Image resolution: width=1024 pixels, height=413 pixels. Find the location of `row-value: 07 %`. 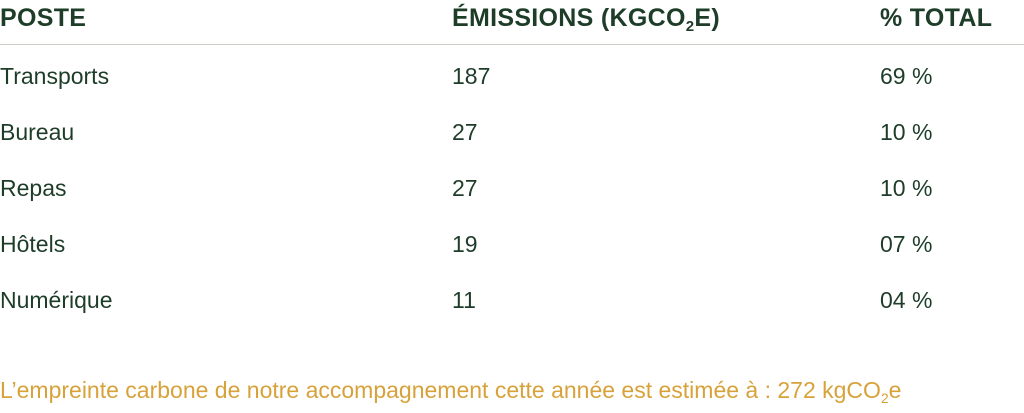

row-value: 07 % is located at coordinates (906, 244).